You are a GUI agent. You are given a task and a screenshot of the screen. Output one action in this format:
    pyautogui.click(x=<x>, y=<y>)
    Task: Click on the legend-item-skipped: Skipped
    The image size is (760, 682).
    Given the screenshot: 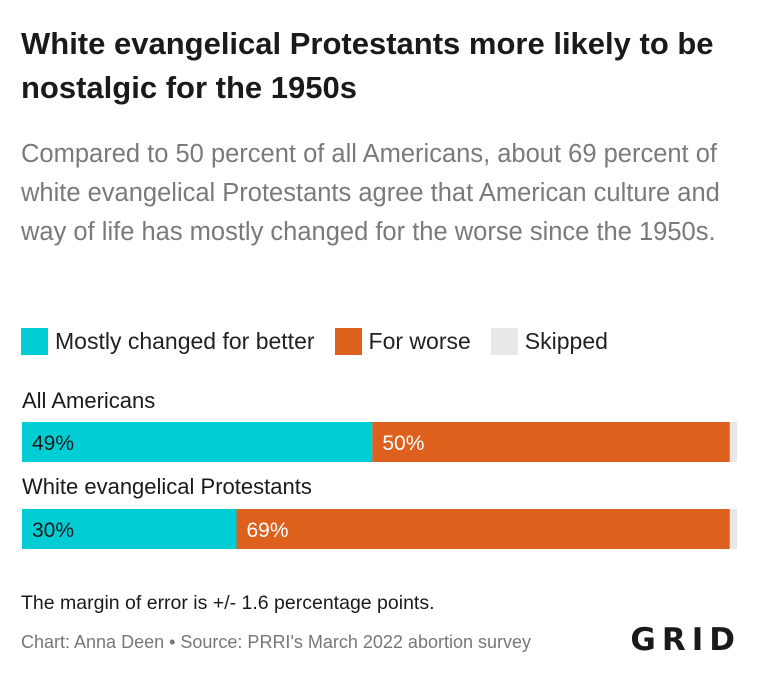 What is the action you would take?
    pyautogui.click(x=549, y=341)
    